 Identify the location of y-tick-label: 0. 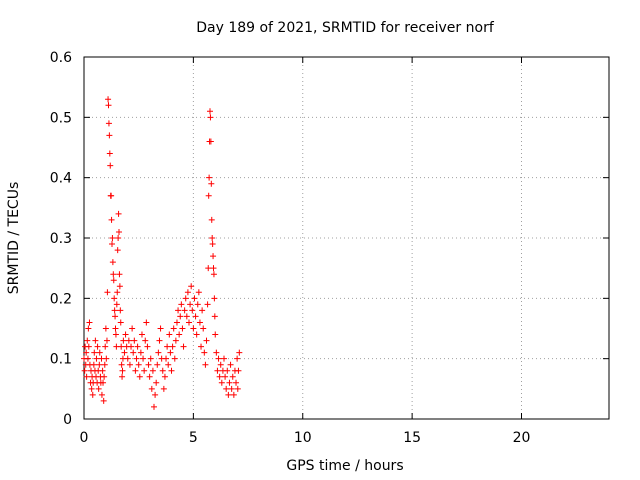
(67, 420).